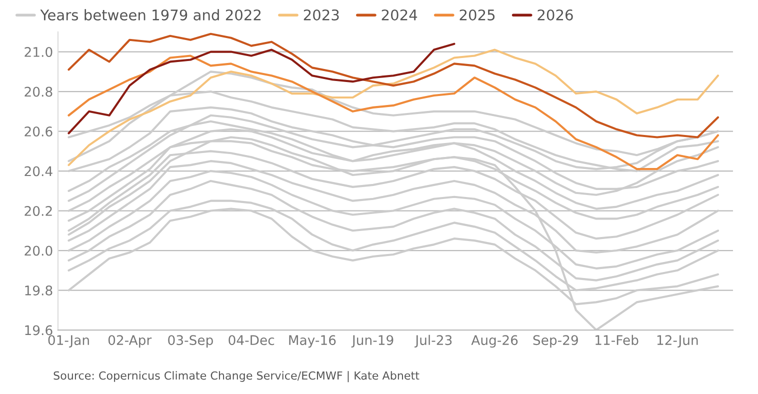  I want to click on y-tick-label: 19.6, so click(38, 330).